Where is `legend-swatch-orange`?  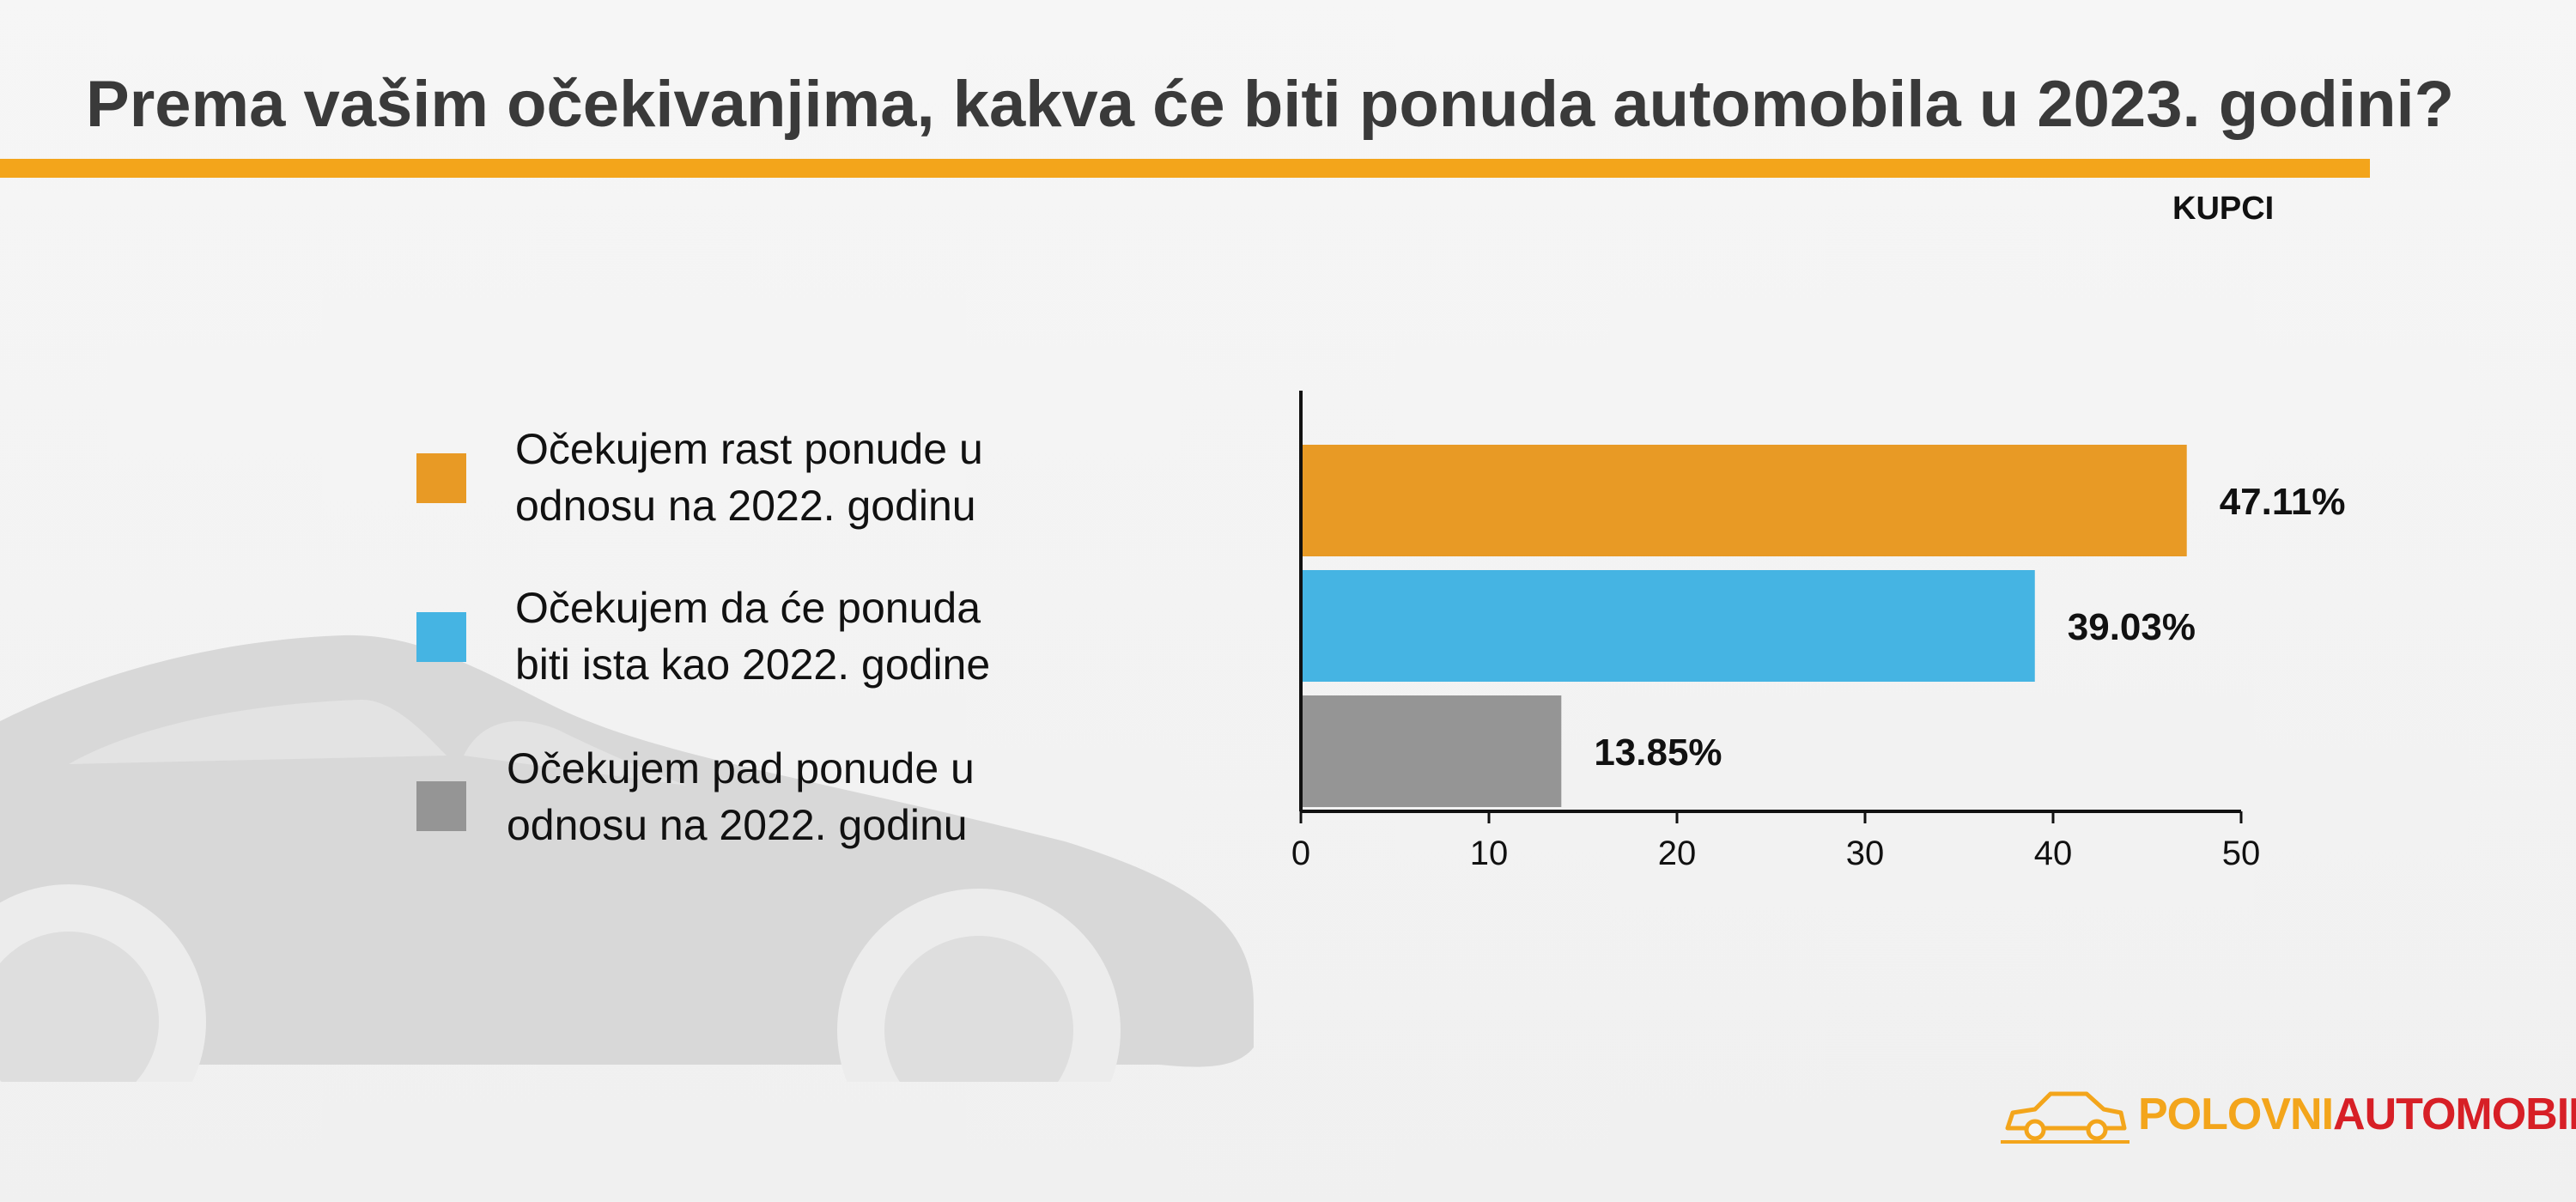 legend-swatch-orange is located at coordinates (441, 478).